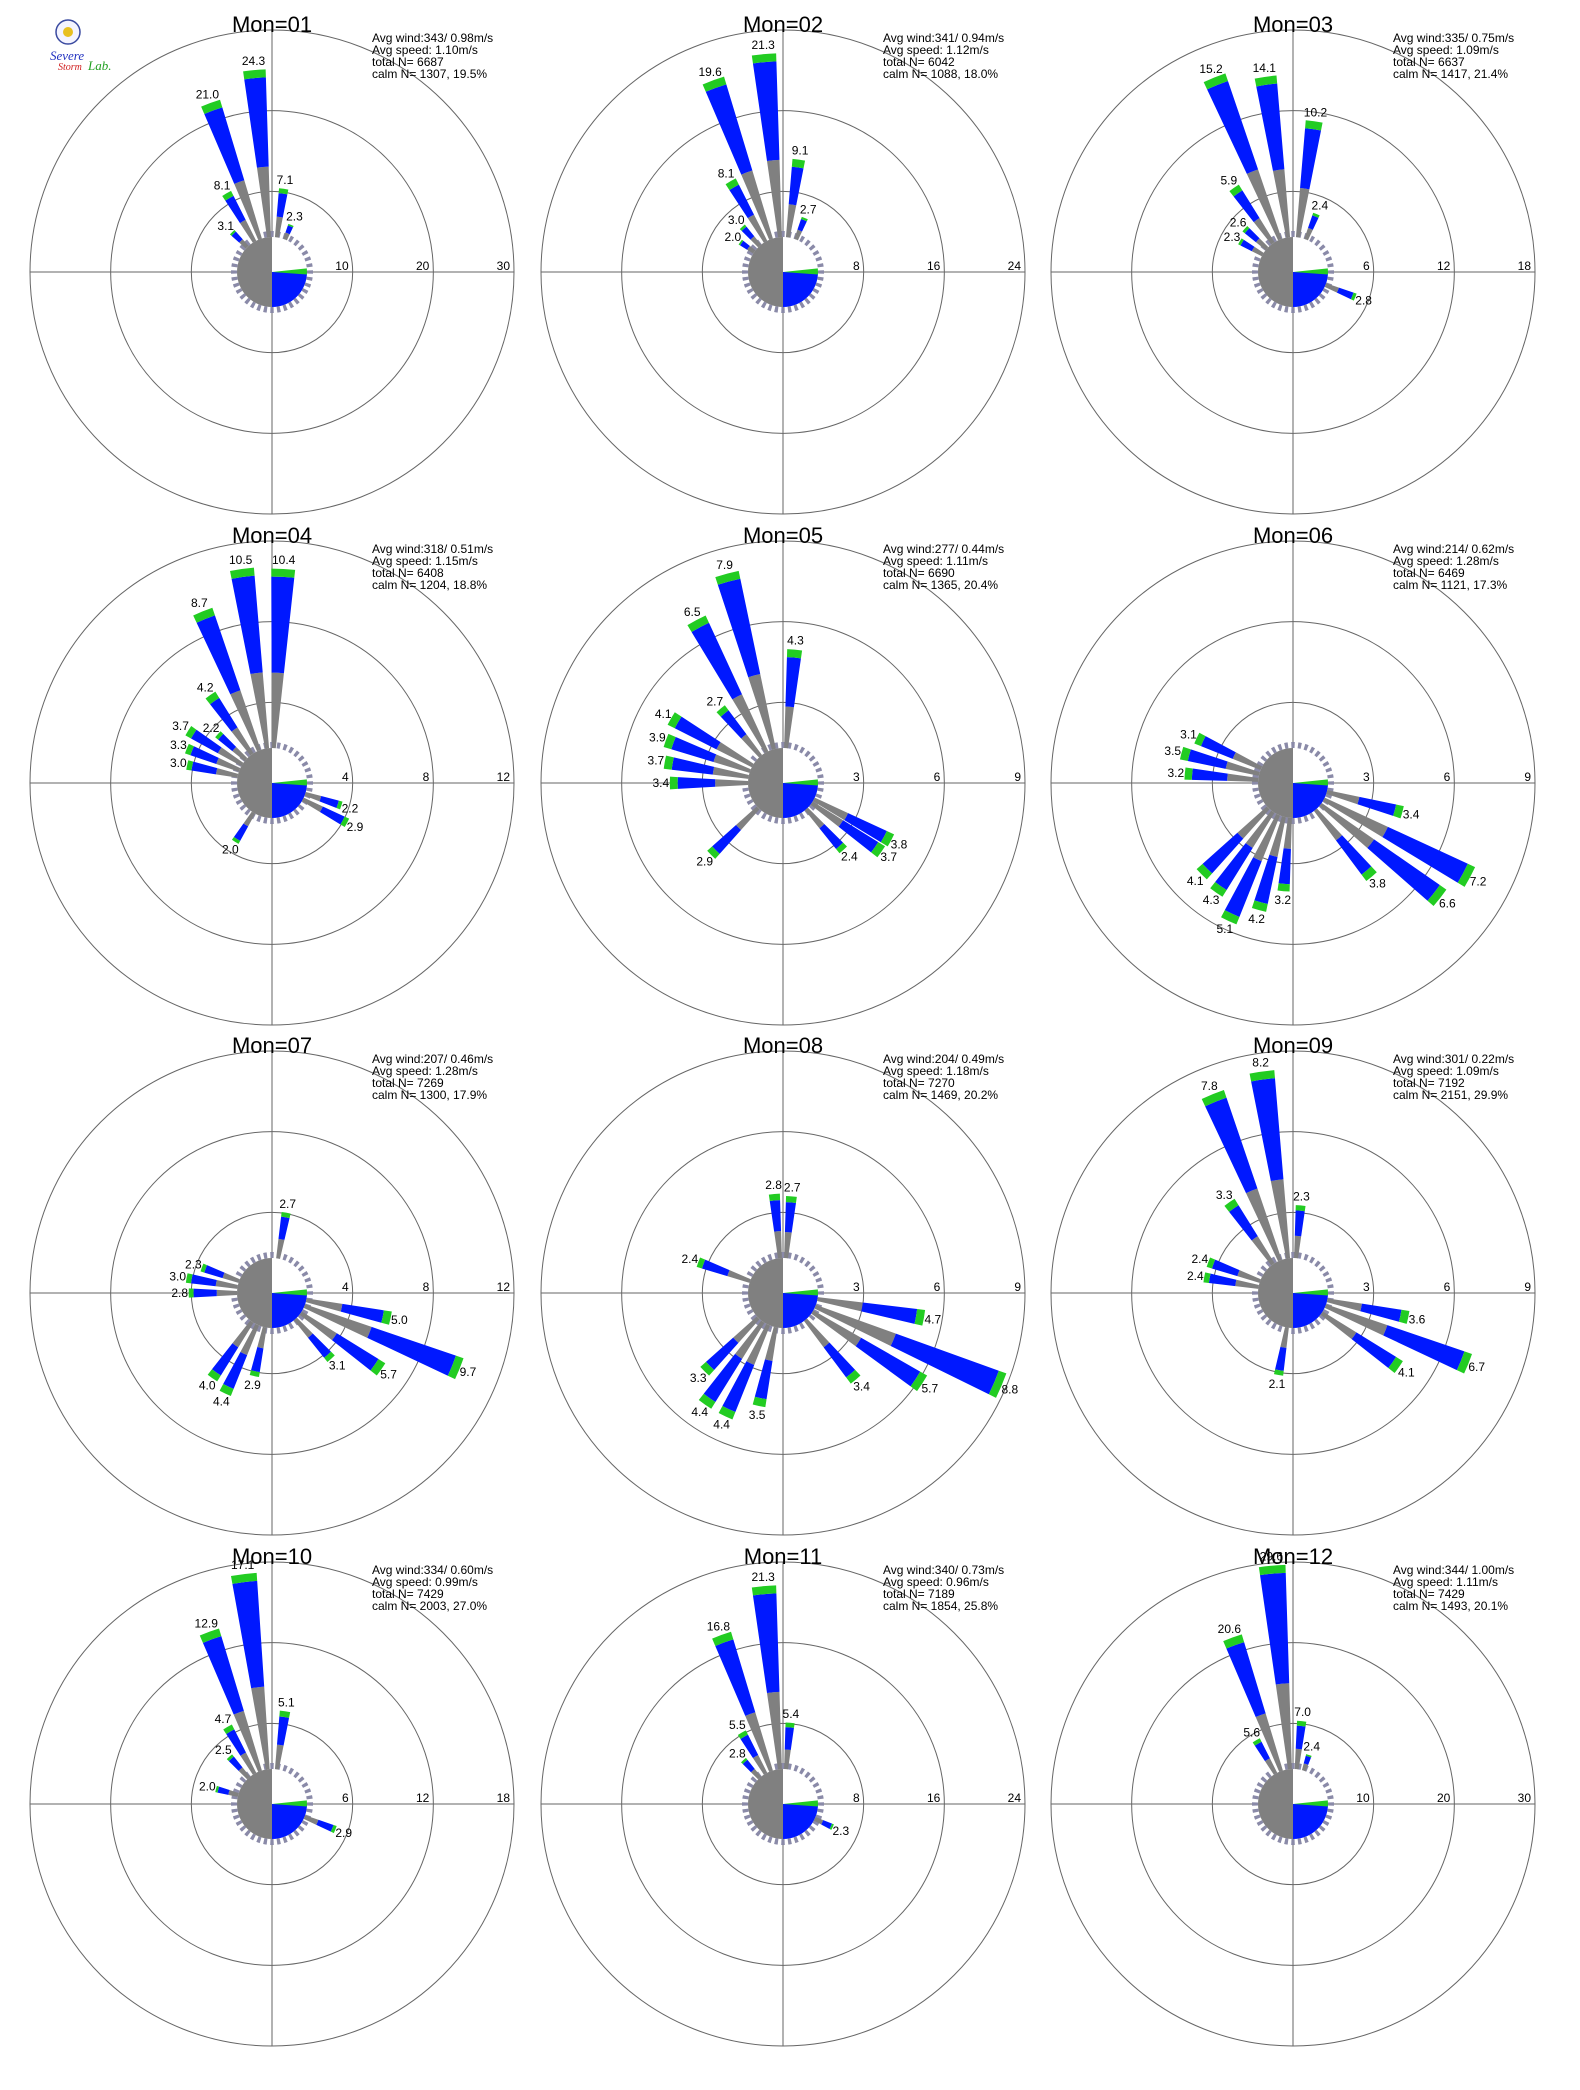 This screenshot has height=2090, width=1580. Describe the element at coordinates (1453, 1570) in the screenshot. I see `stat-line: Avg wind:344/ 1.00m/s` at that location.